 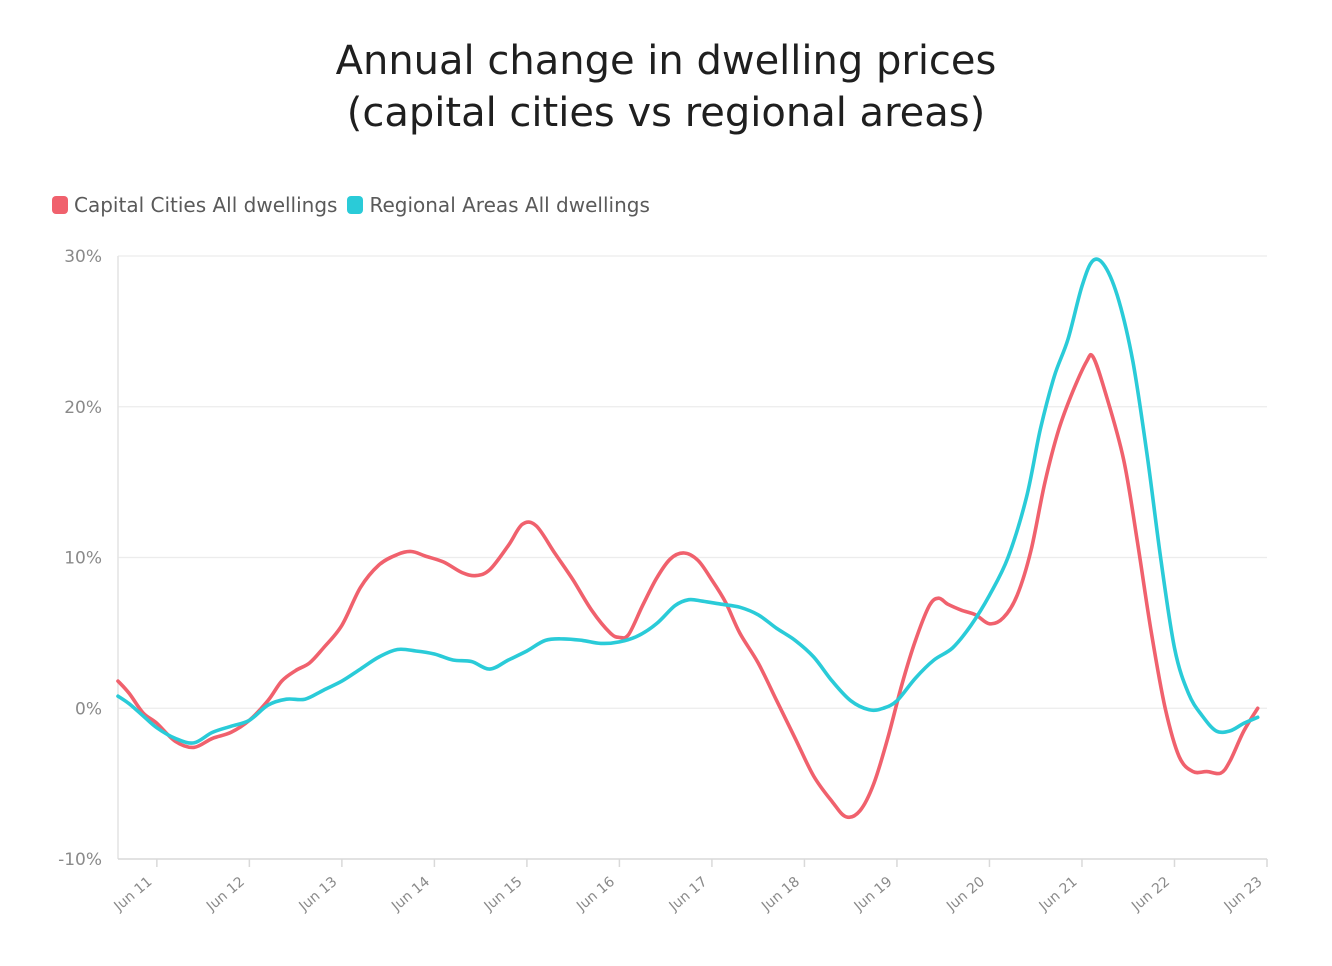 What do you see at coordinates (873, 894) in the screenshot?
I see `x-tick-label: Jun 19` at bounding box center [873, 894].